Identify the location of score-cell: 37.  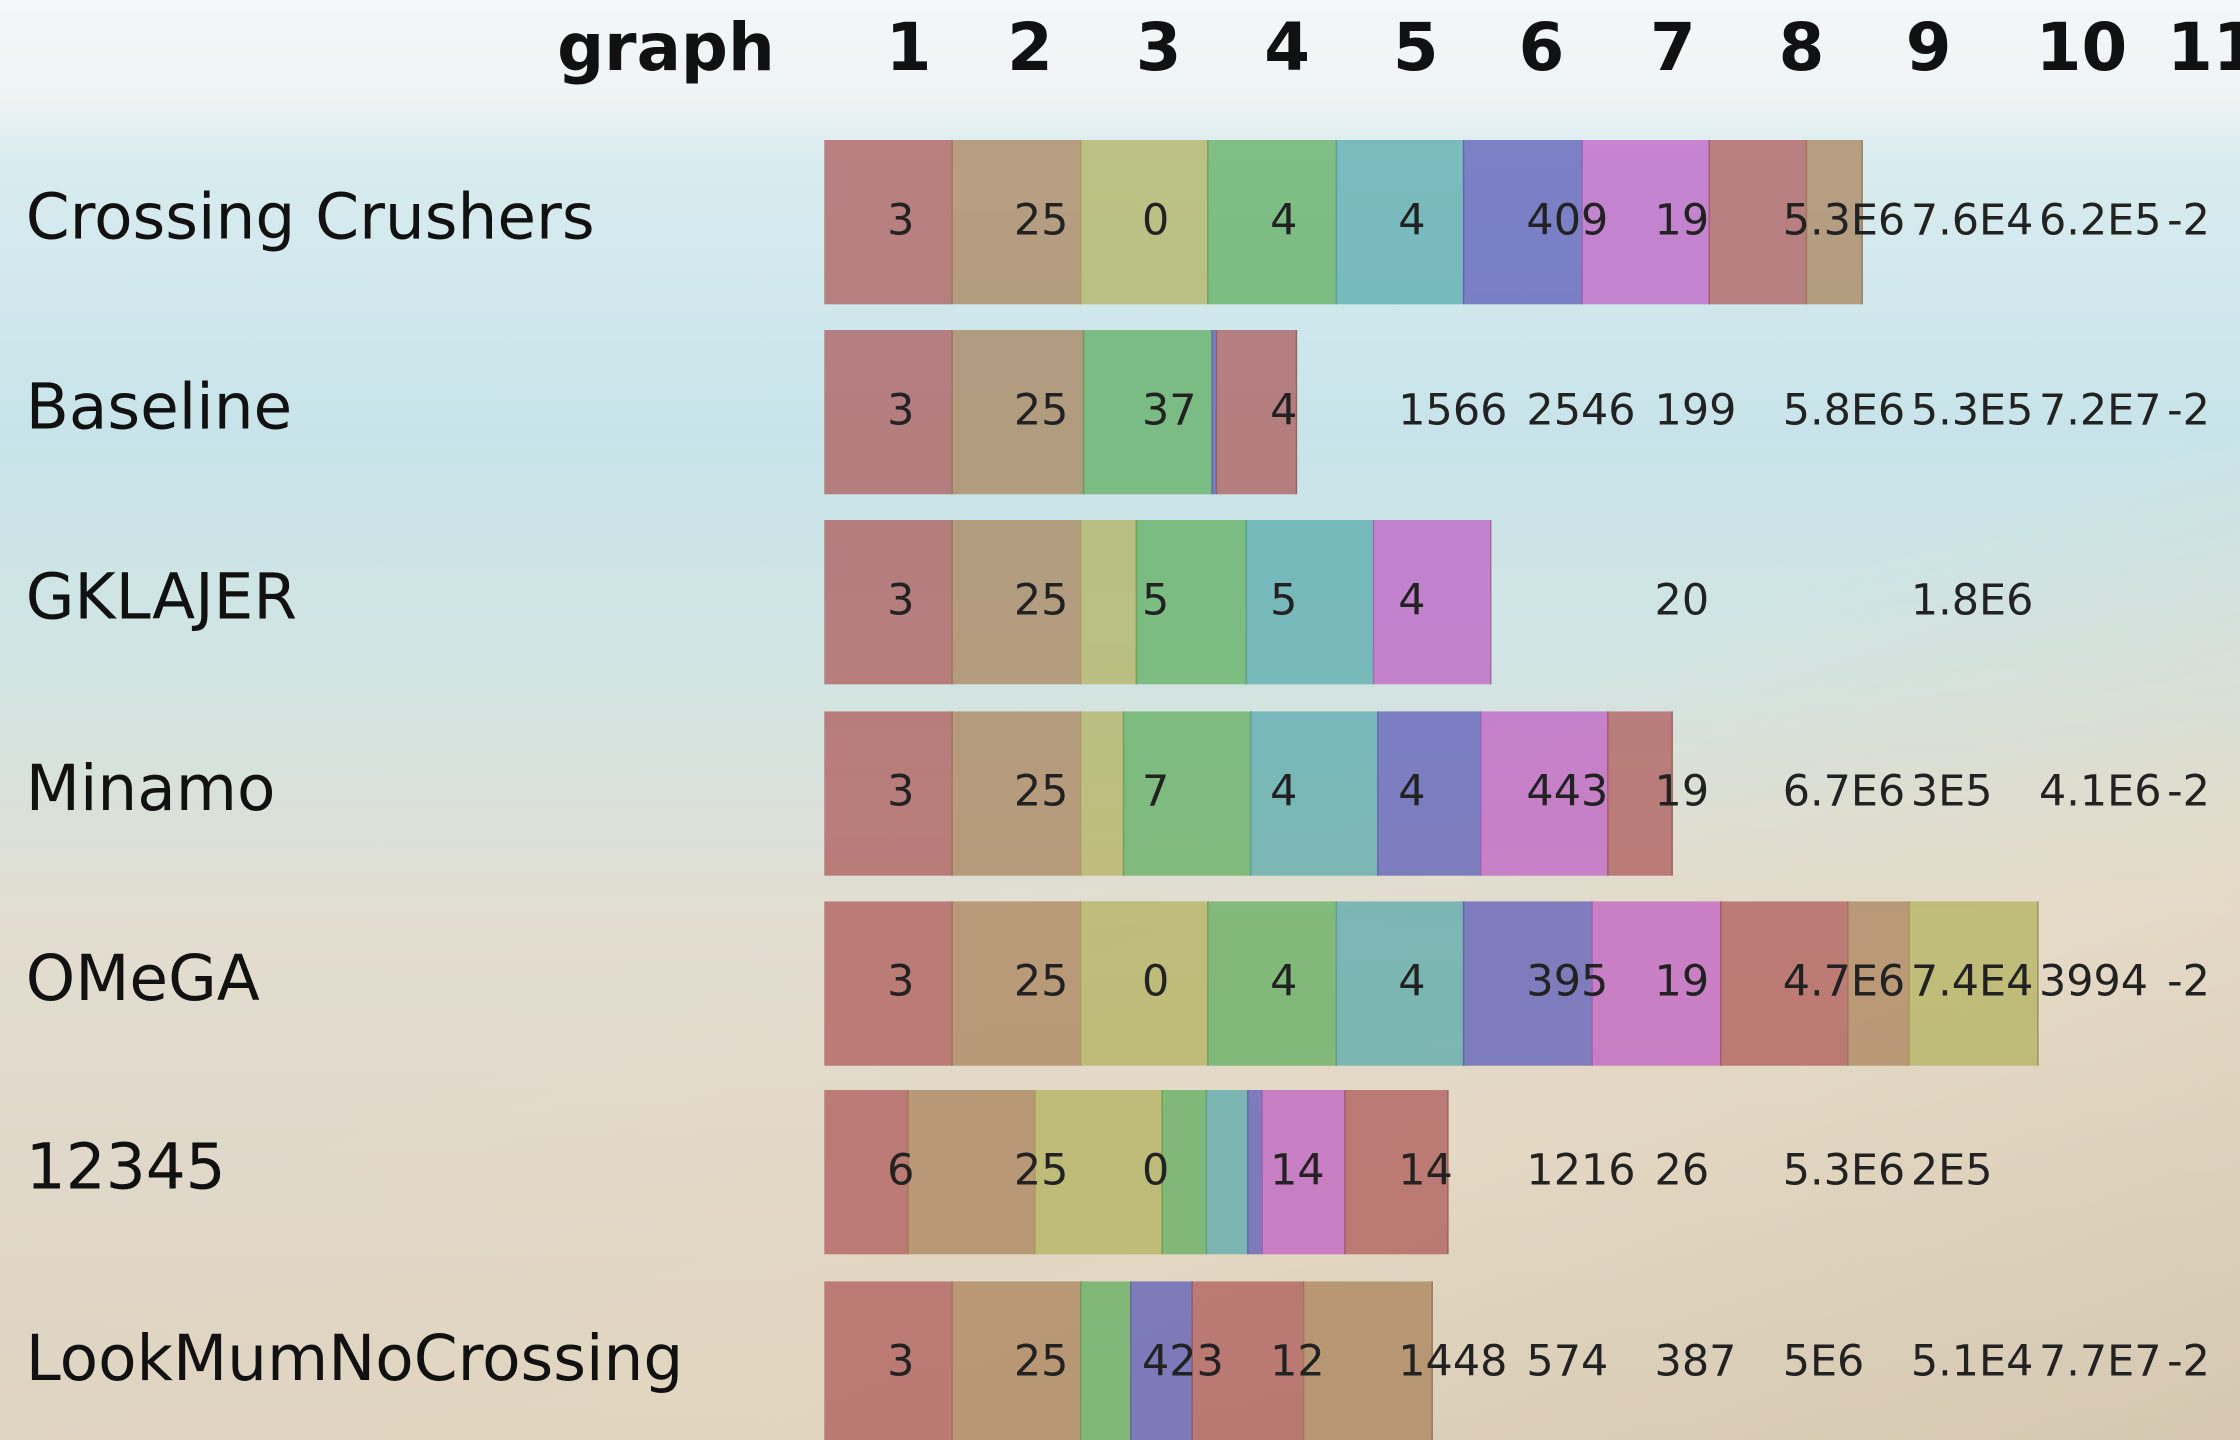
(1169, 410).